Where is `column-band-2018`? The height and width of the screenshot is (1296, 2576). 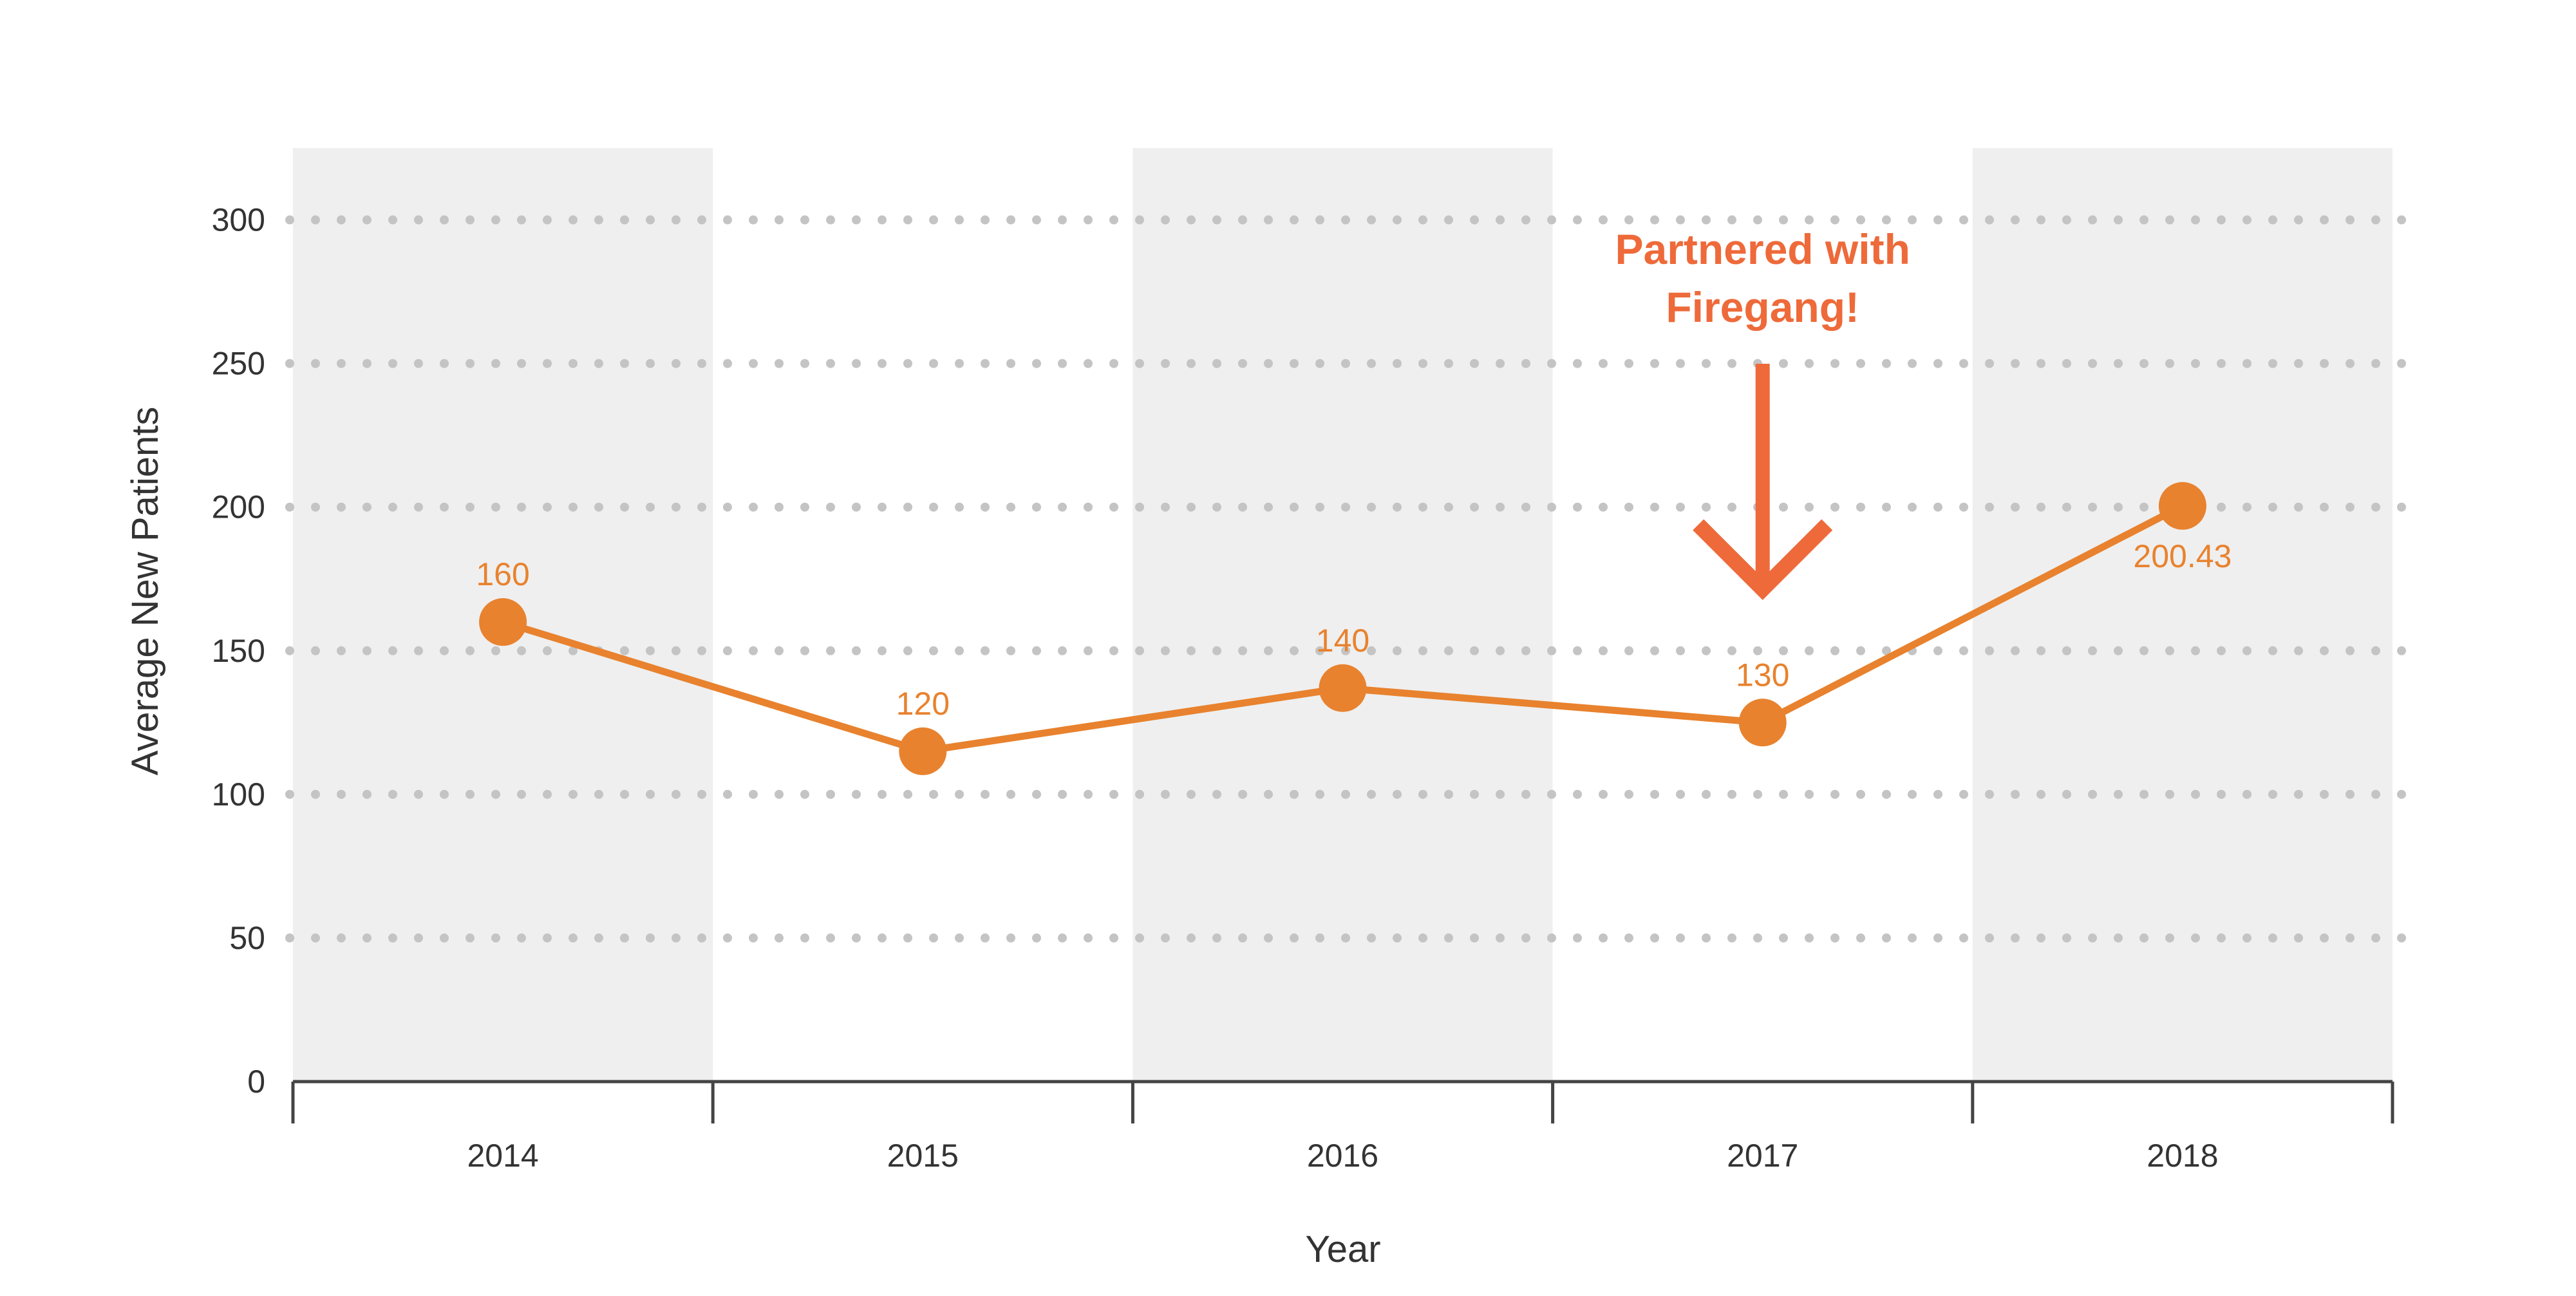
column-band-2018 is located at coordinates (2182, 615).